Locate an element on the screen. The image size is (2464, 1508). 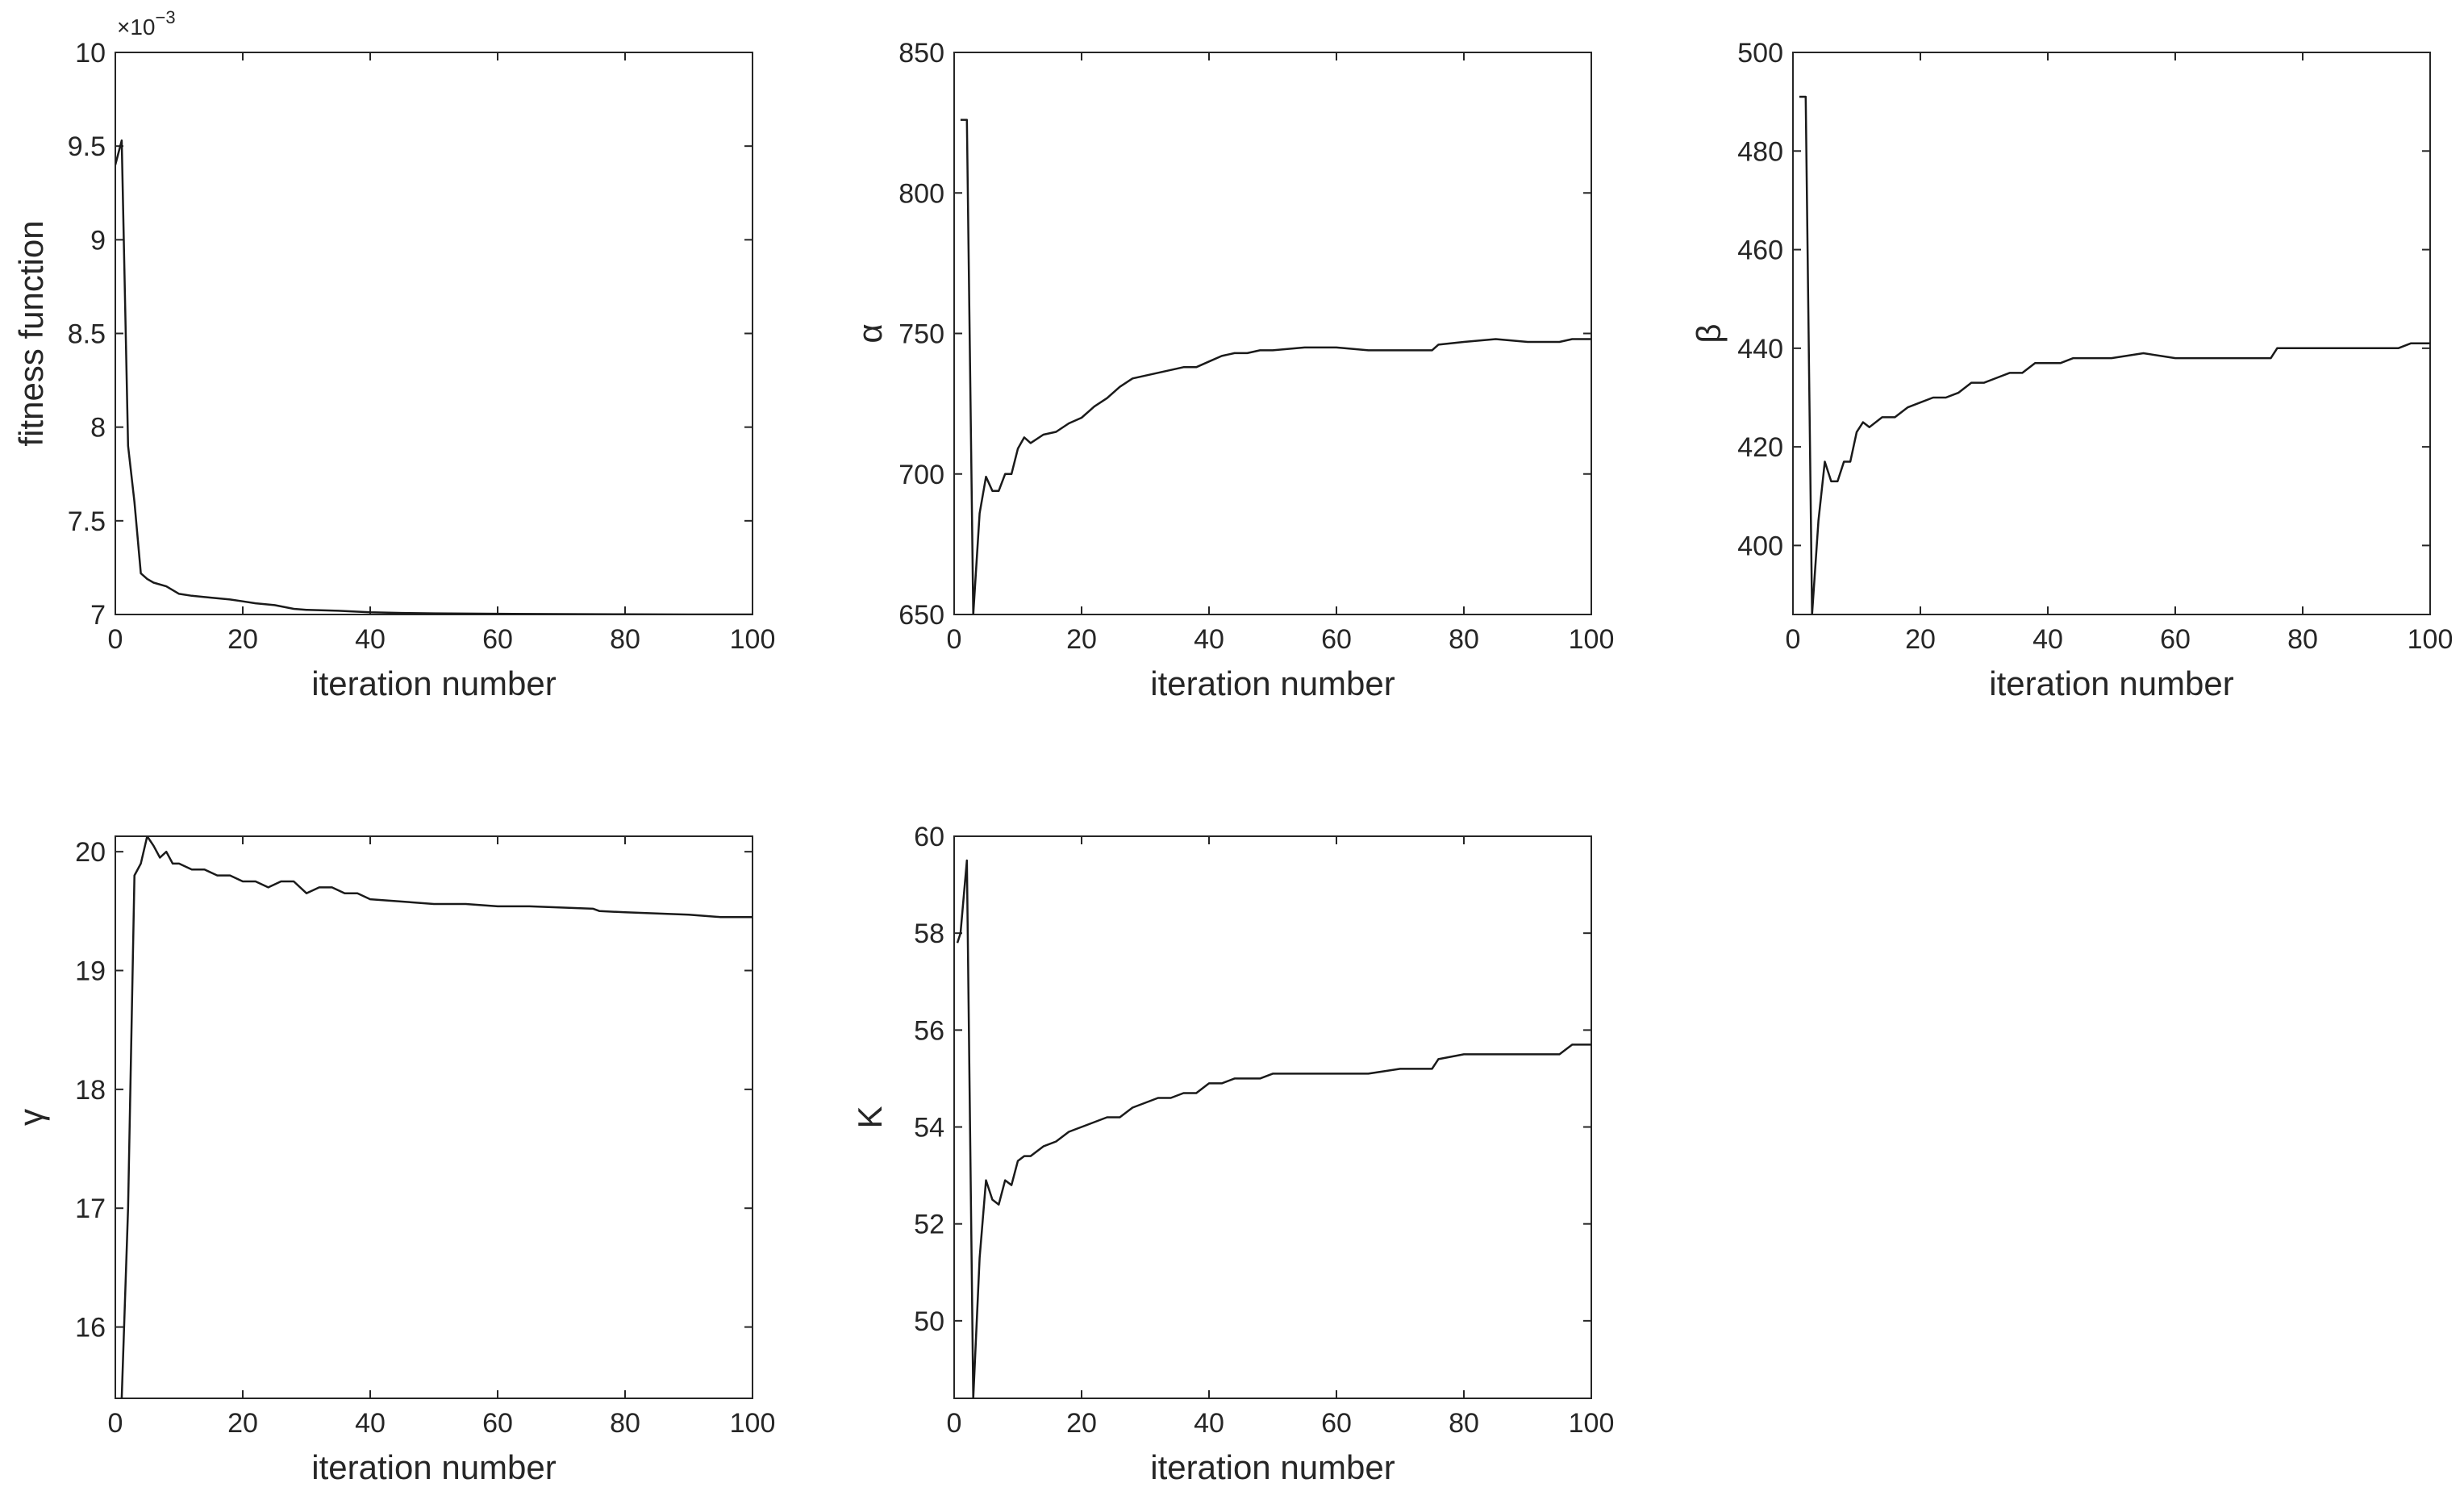
y-tick-label: 420 is located at coordinates (1760, 447).